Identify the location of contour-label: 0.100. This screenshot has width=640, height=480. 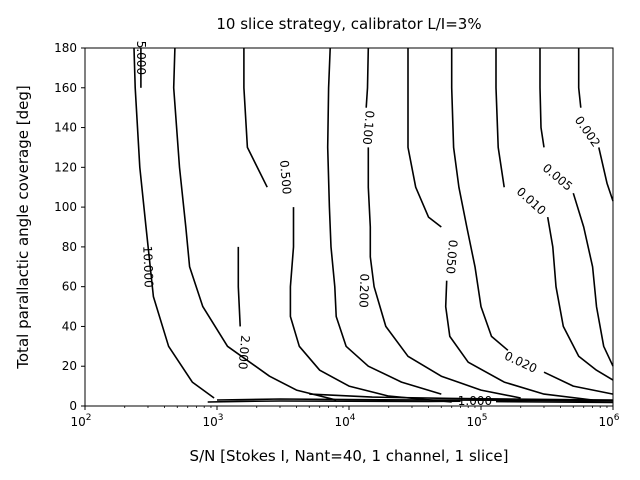
(368, 127).